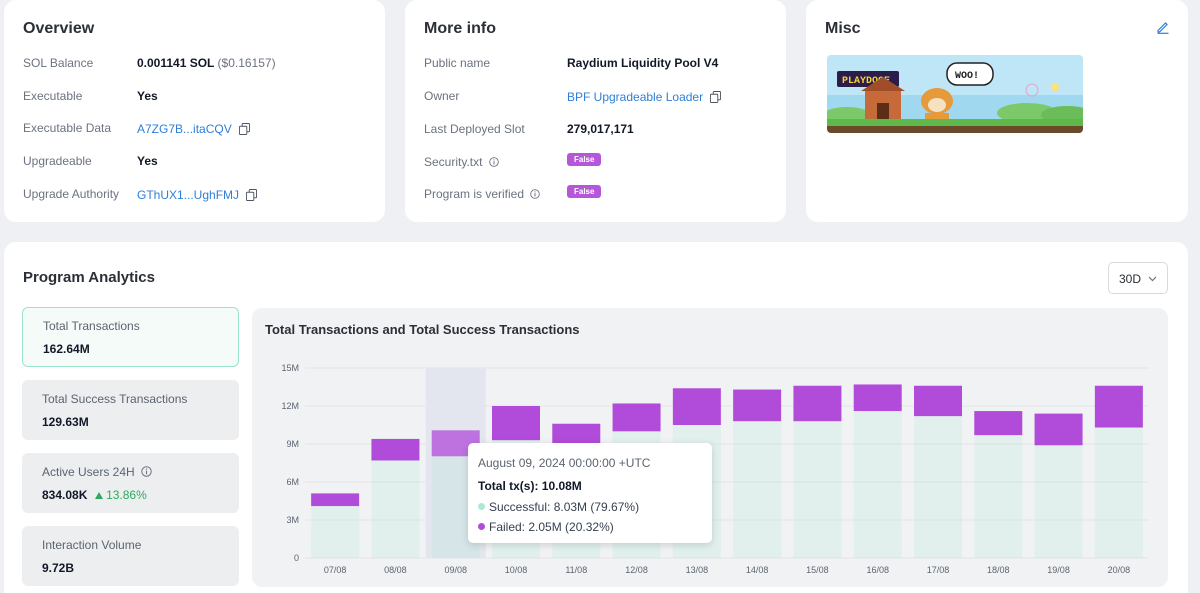 The image size is (1200, 593). What do you see at coordinates (91, 326) in the screenshot?
I see `stat-label: Total Transactions` at bounding box center [91, 326].